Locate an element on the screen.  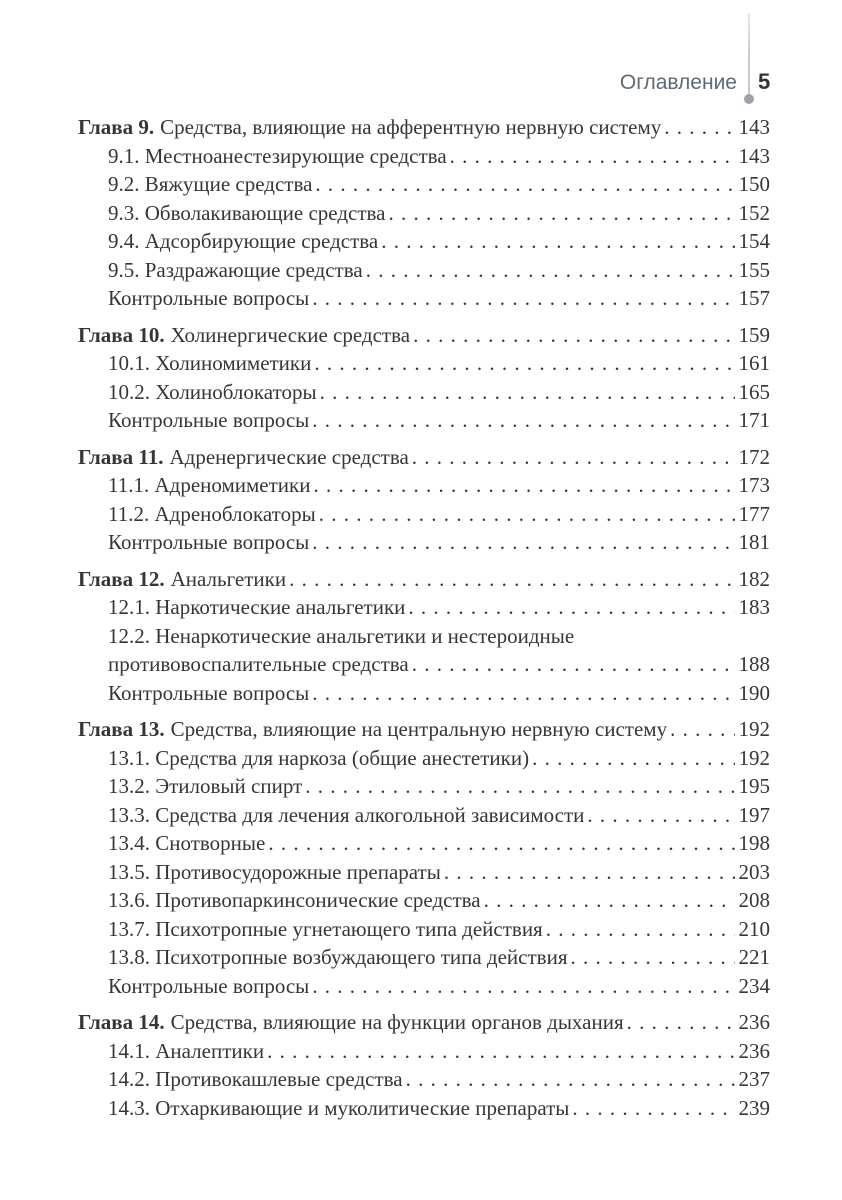
toc-entry-page: 210 is located at coordinates (754, 928).